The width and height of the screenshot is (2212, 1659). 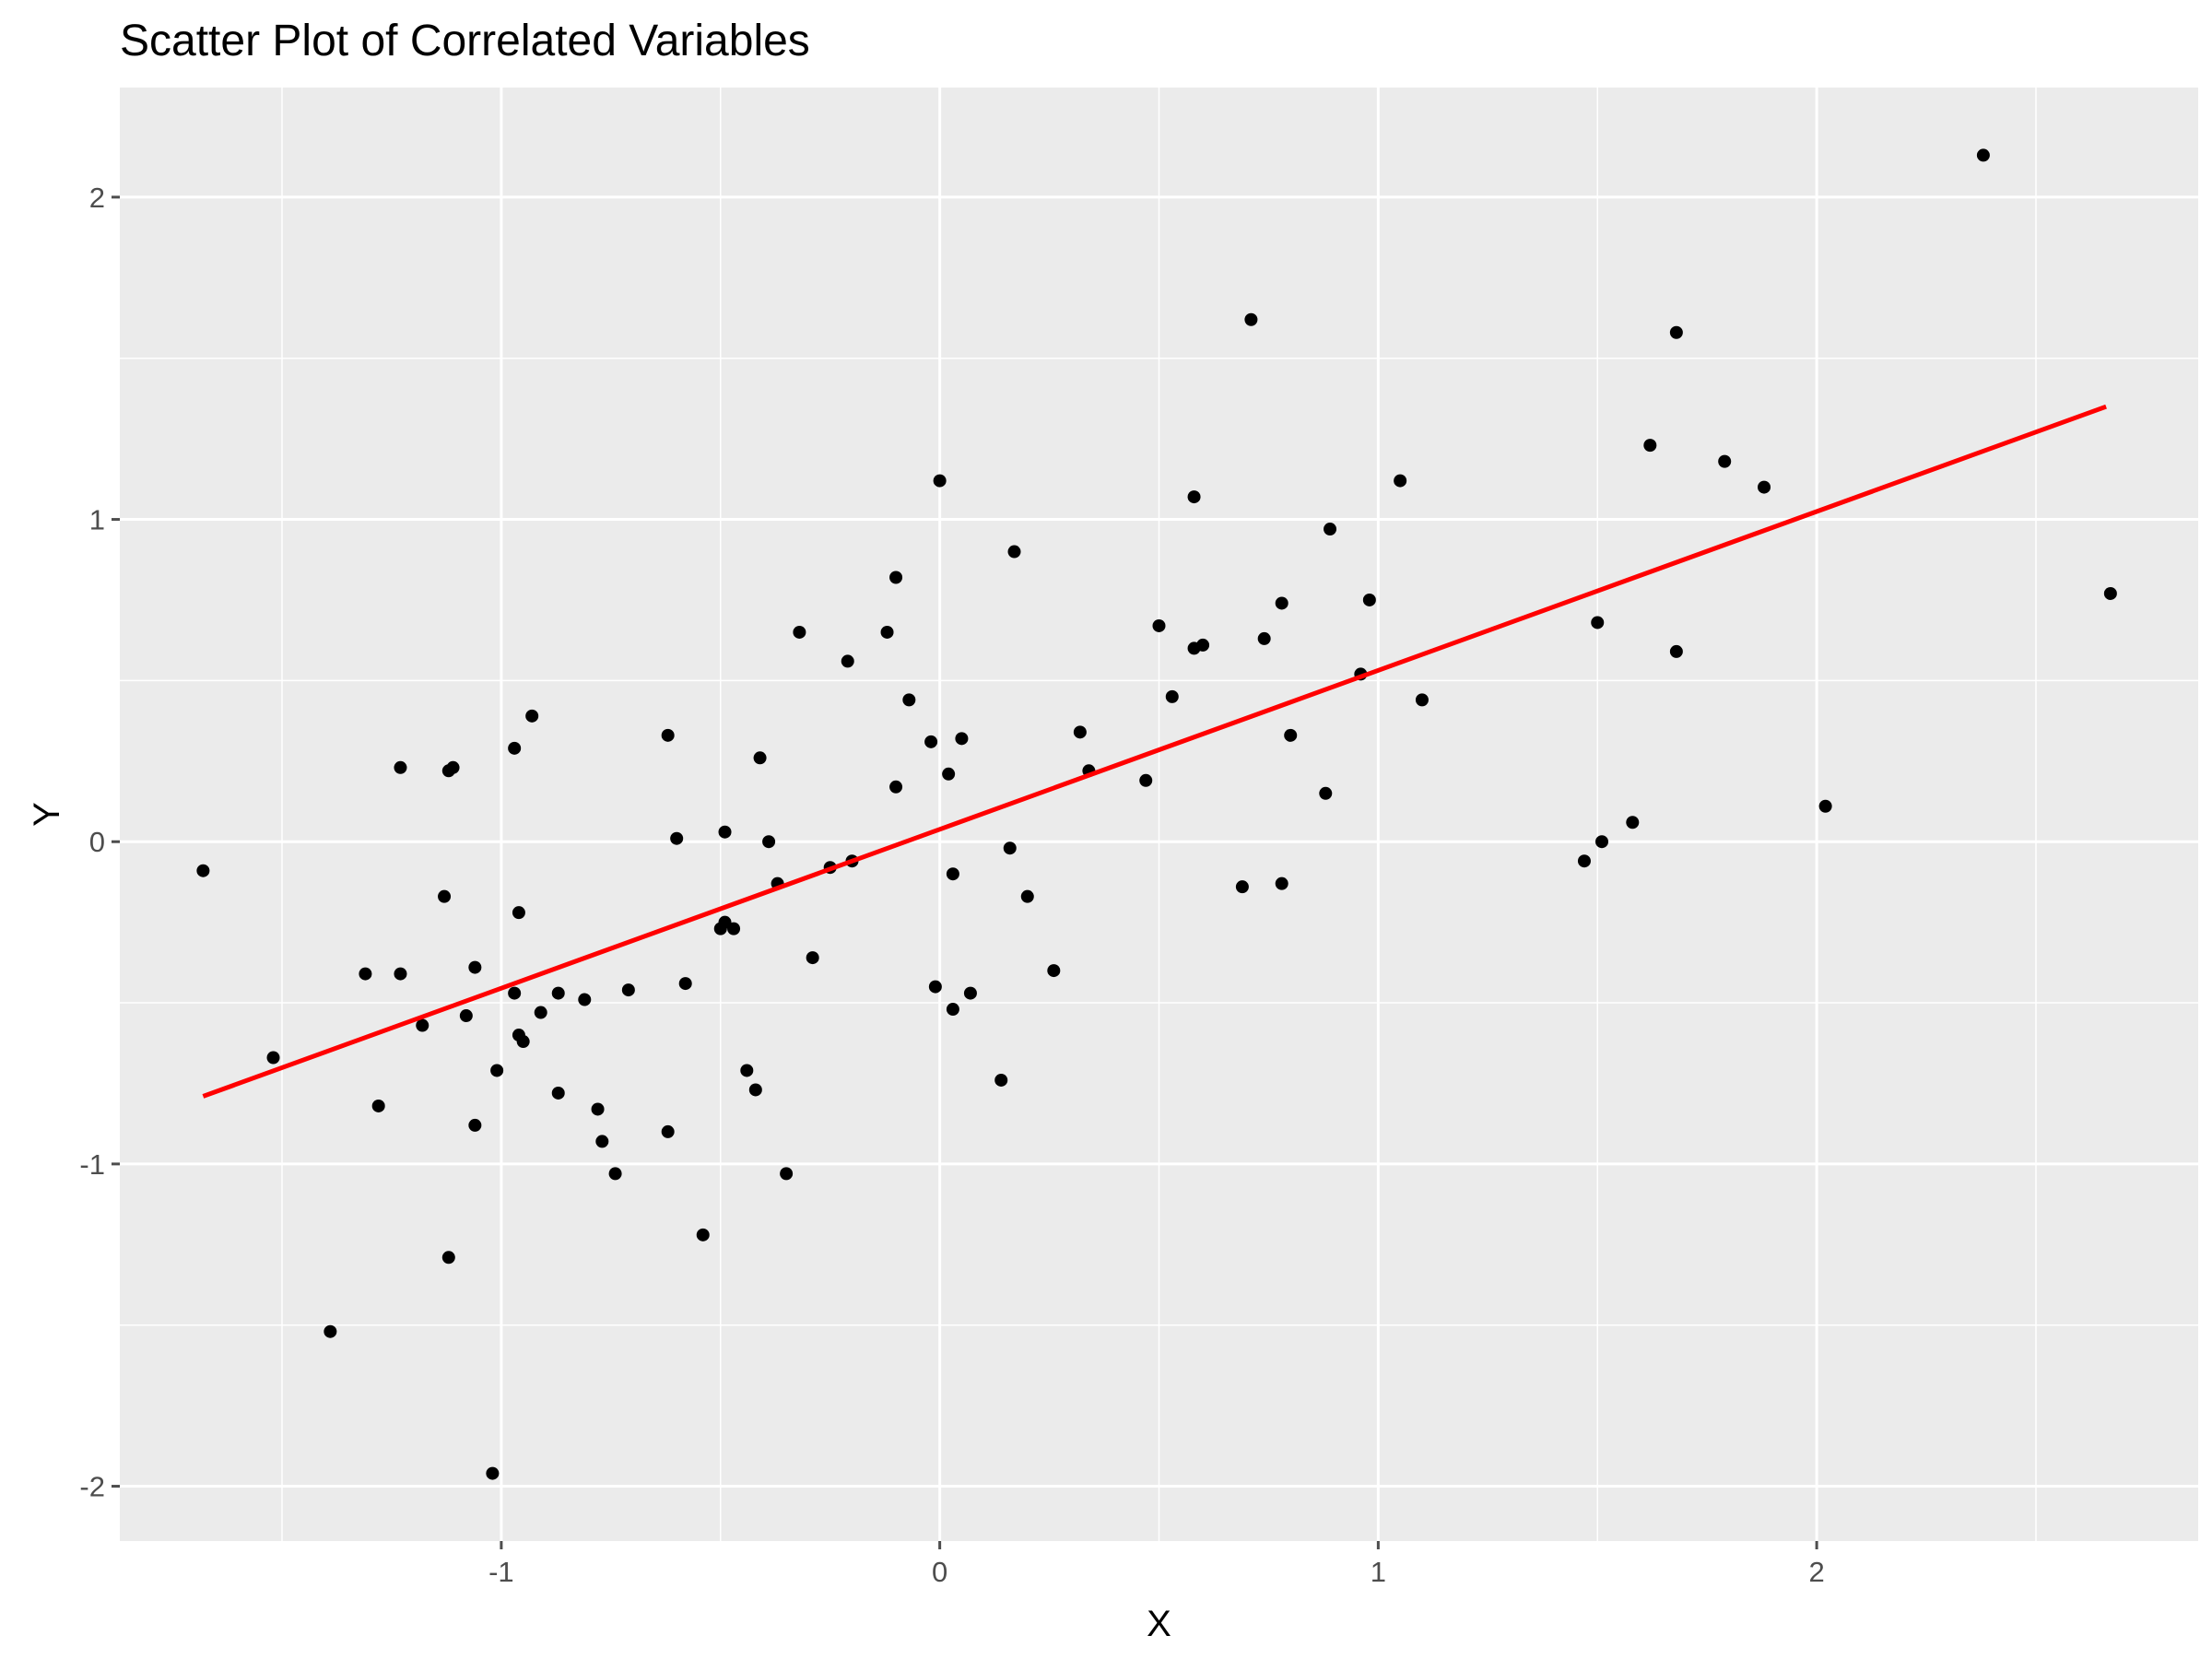 What do you see at coordinates (465, 41) in the screenshot?
I see `chart-title: Scatter Plot of Correlated Variables` at bounding box center [465, 41].